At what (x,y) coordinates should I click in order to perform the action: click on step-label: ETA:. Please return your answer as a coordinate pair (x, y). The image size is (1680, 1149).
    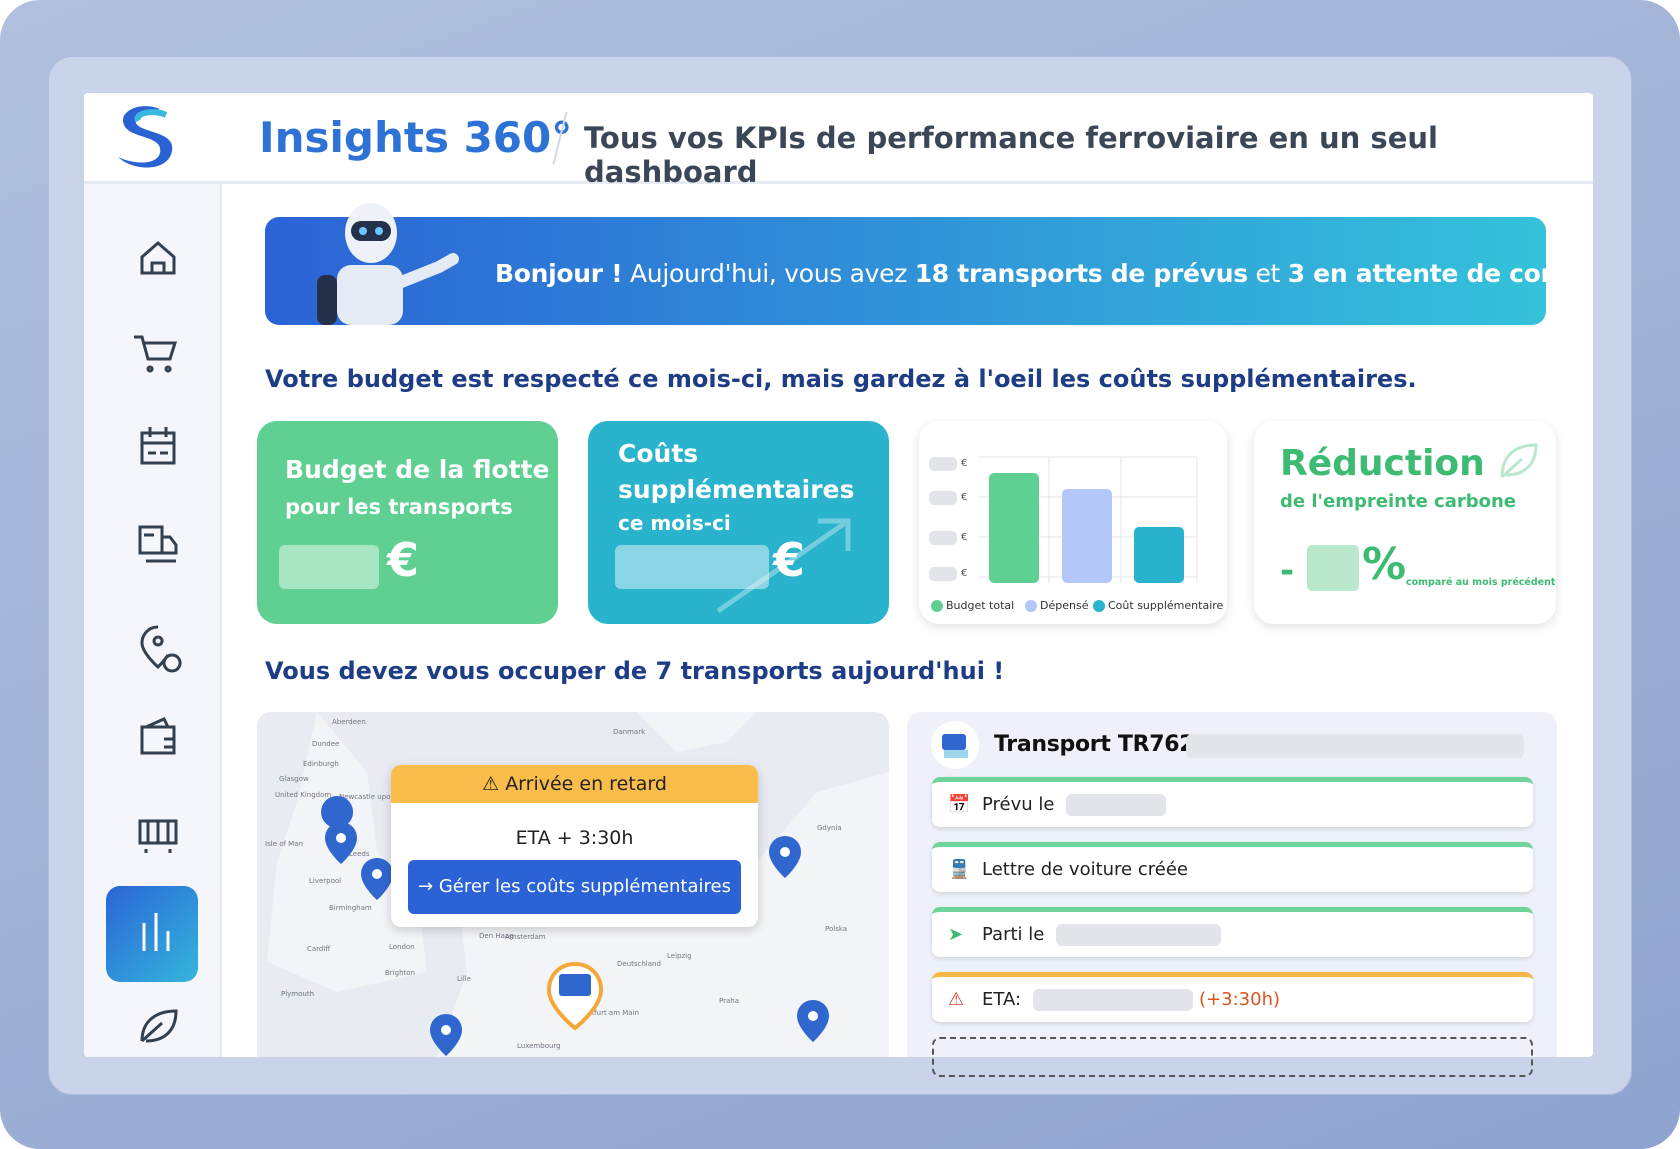
    Looking at the image, I should click on (1002, 999).